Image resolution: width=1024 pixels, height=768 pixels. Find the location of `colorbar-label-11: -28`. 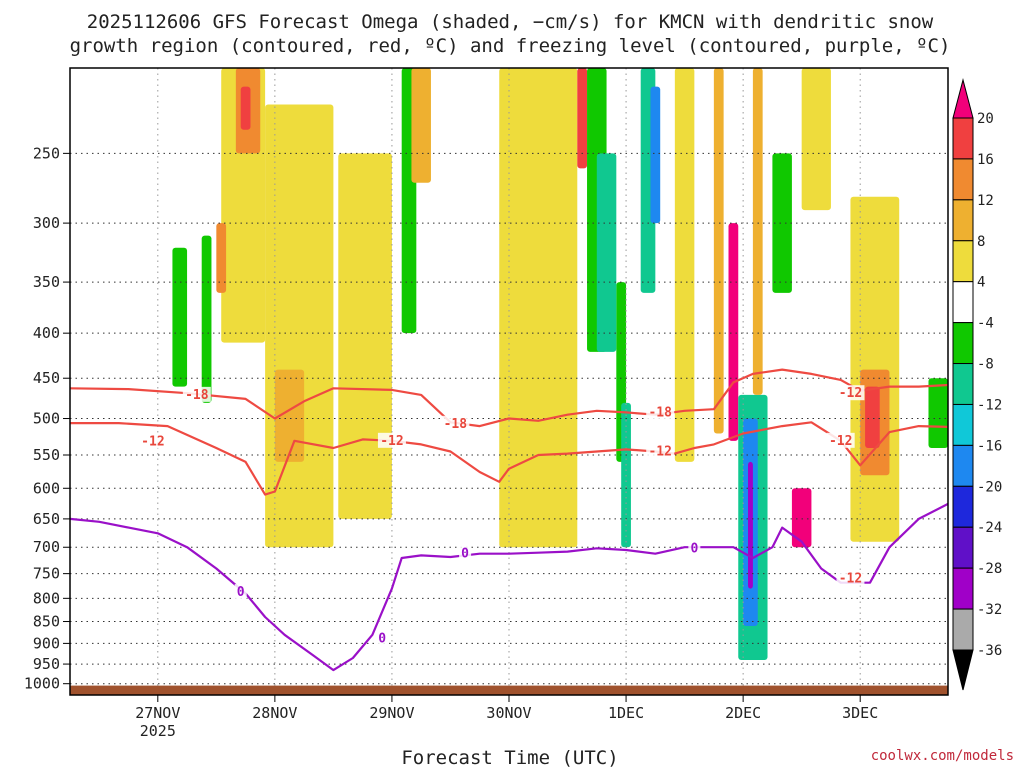

colorbar-label-11: -28 is located at coordinates (989, 569).